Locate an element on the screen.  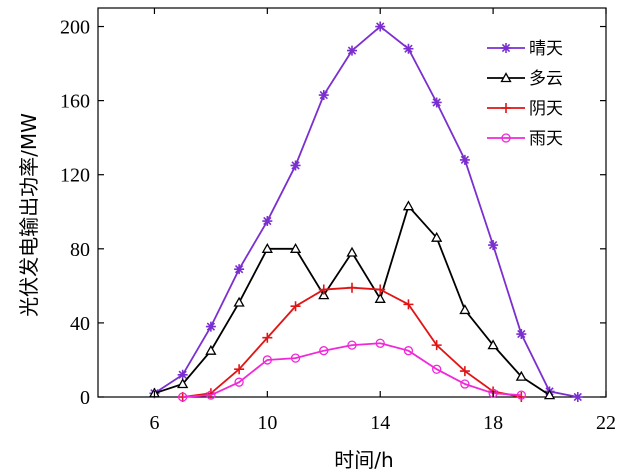
y-tick-label: 40 is located at coordinates (80, 324).